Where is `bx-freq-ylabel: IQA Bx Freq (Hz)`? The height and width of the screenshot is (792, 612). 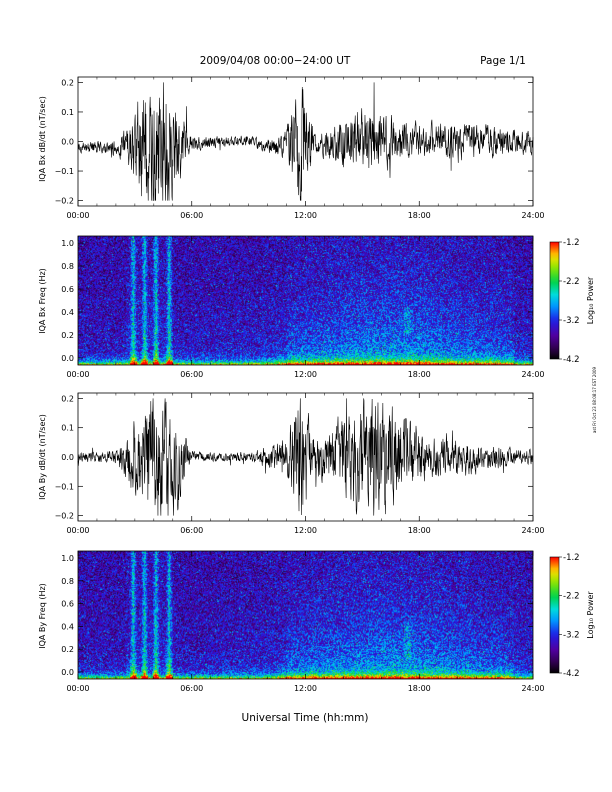
bx-freq-ylabel: IQA Bx Freq (Hz) is located at coordinates (42, 301).